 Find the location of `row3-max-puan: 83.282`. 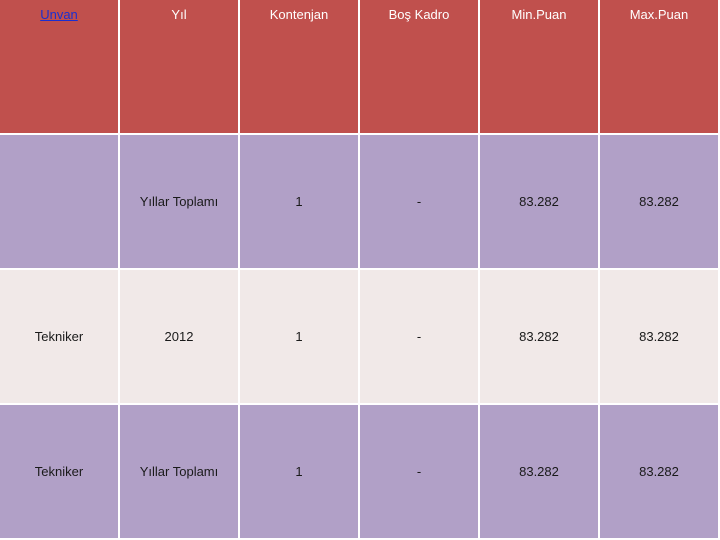

row3-max-puan: 83.282 is located at coordinates (659, 471).